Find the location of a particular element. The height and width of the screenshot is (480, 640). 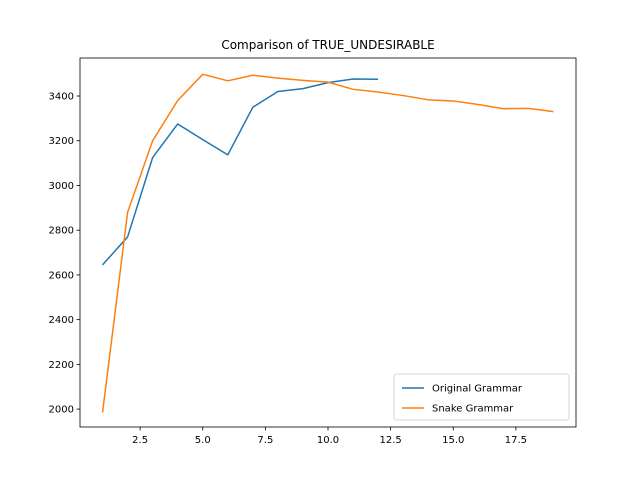

y-tick-label: 2000 is located at coordinates (61, 410).